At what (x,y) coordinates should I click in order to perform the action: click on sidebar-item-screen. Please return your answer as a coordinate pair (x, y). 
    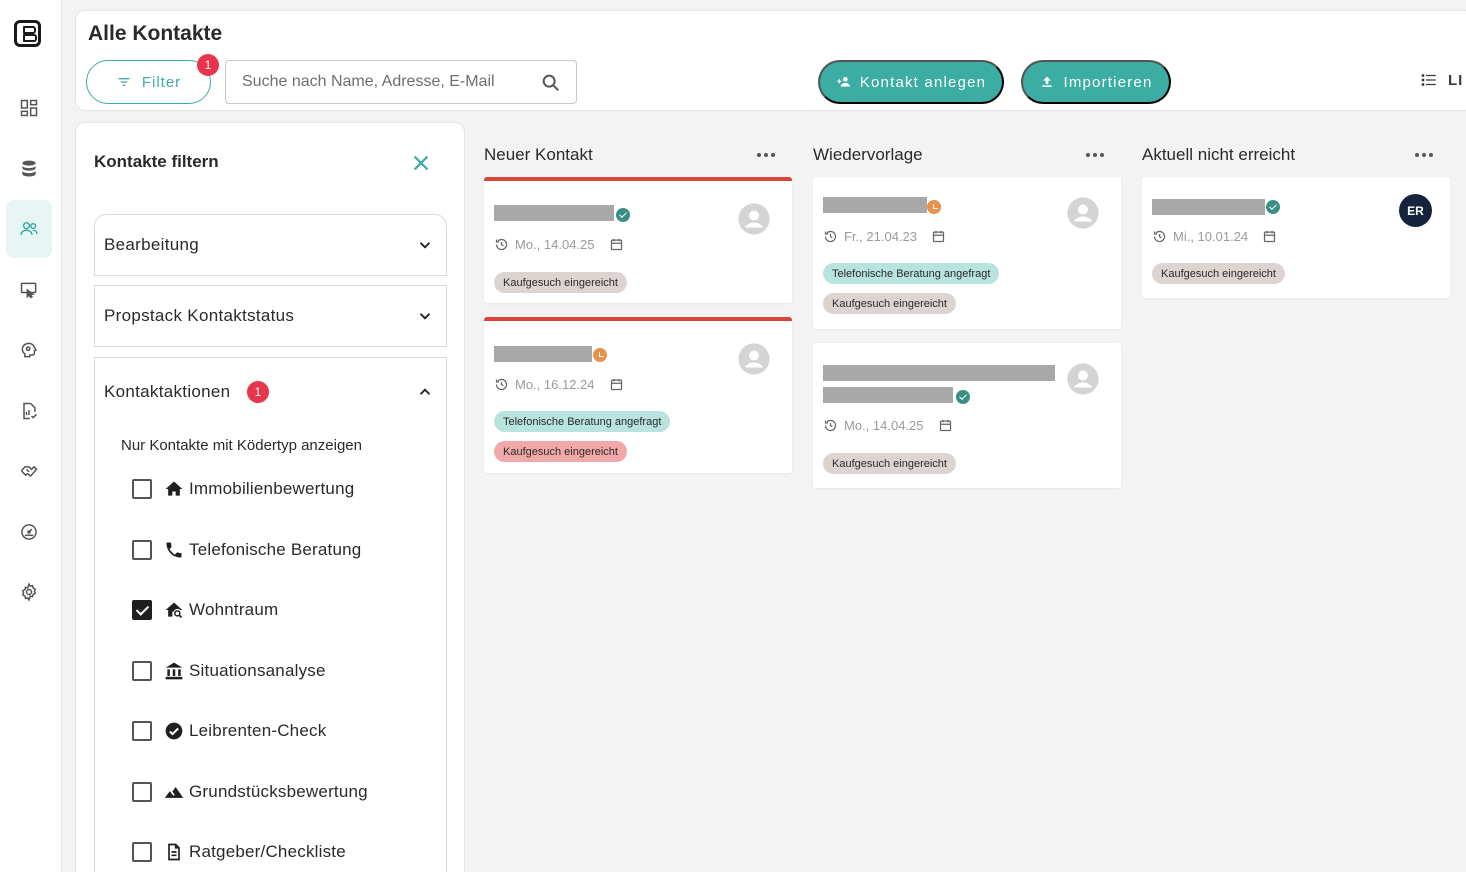
    Looking at the image, I should click on (29, 290).